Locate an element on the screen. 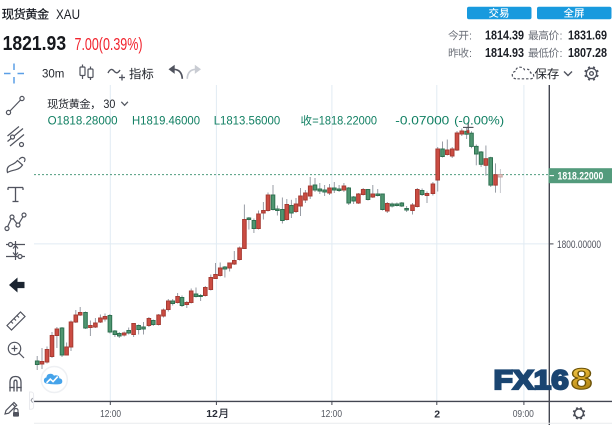 The image size is (612, 425). svg-text: L1813.56000 is located at coordinates (247, 121).